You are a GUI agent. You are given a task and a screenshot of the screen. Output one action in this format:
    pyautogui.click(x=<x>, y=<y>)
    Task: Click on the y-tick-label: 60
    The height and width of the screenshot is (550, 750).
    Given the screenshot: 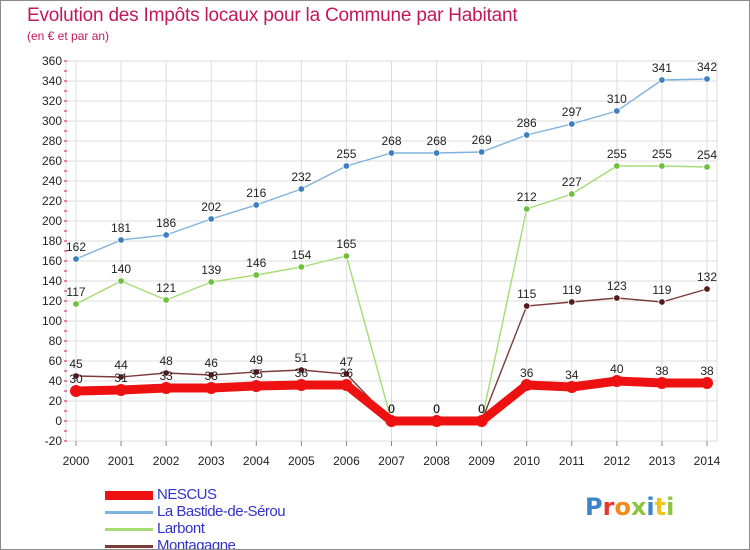 What is the action you would take?
    pyautogui.click(x=56, y=361)
    